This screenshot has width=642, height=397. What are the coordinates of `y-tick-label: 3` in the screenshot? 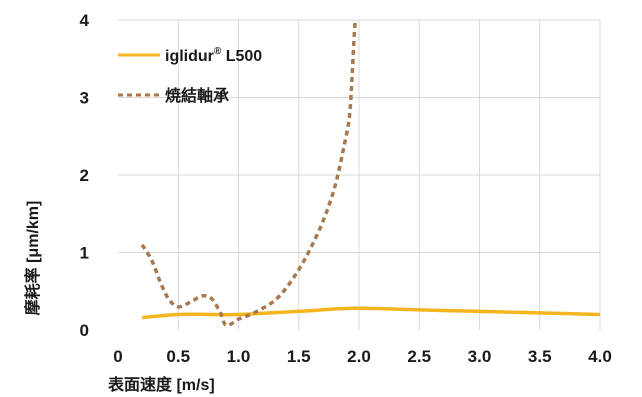 It's located at (84, 98).